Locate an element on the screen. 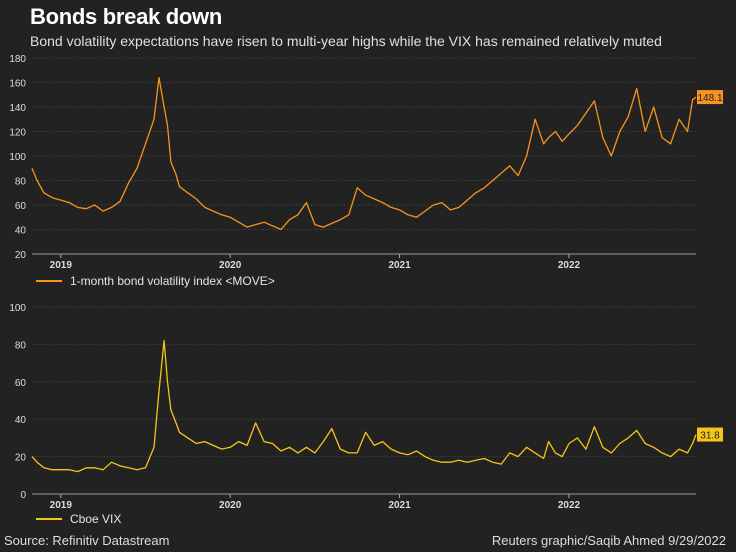  move-y-tick-labels: 20 40 60 80 100 120 140 160 180 is located at coordinates (17, 157).